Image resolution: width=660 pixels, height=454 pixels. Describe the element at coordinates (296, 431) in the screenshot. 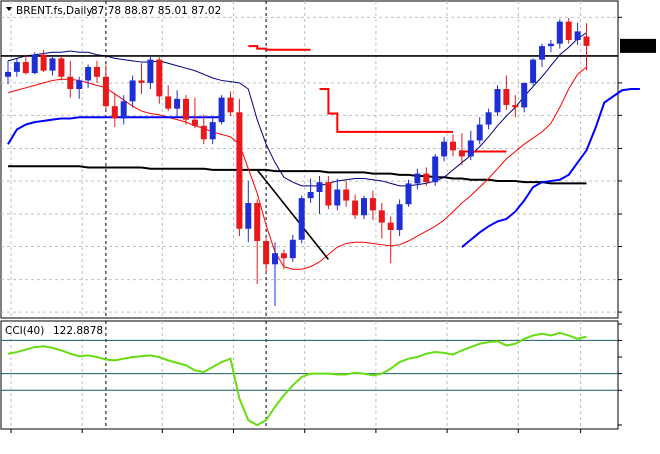

I see `x-axis` at that location.